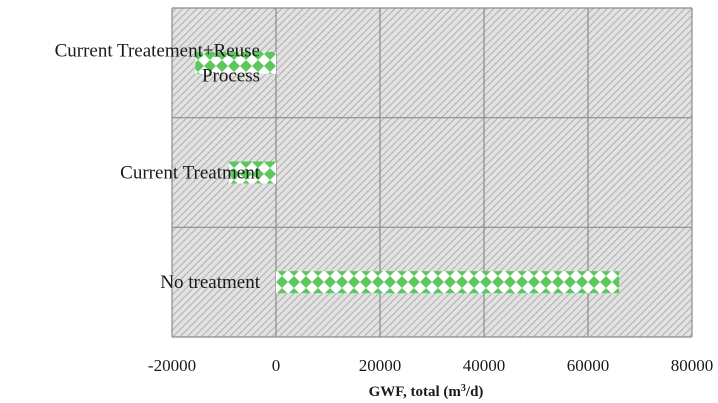 The image size is (718, 403). I want to click on x-axis-title-sup: 3, so click(463, 388).